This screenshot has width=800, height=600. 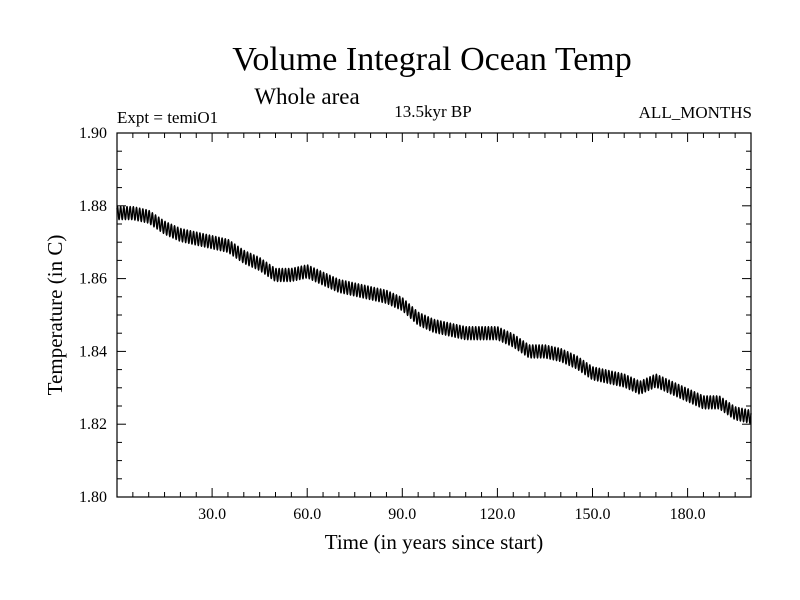 I want to click on chart-title: Volume Integral Ocean Temp, so click(x=432, y=59).